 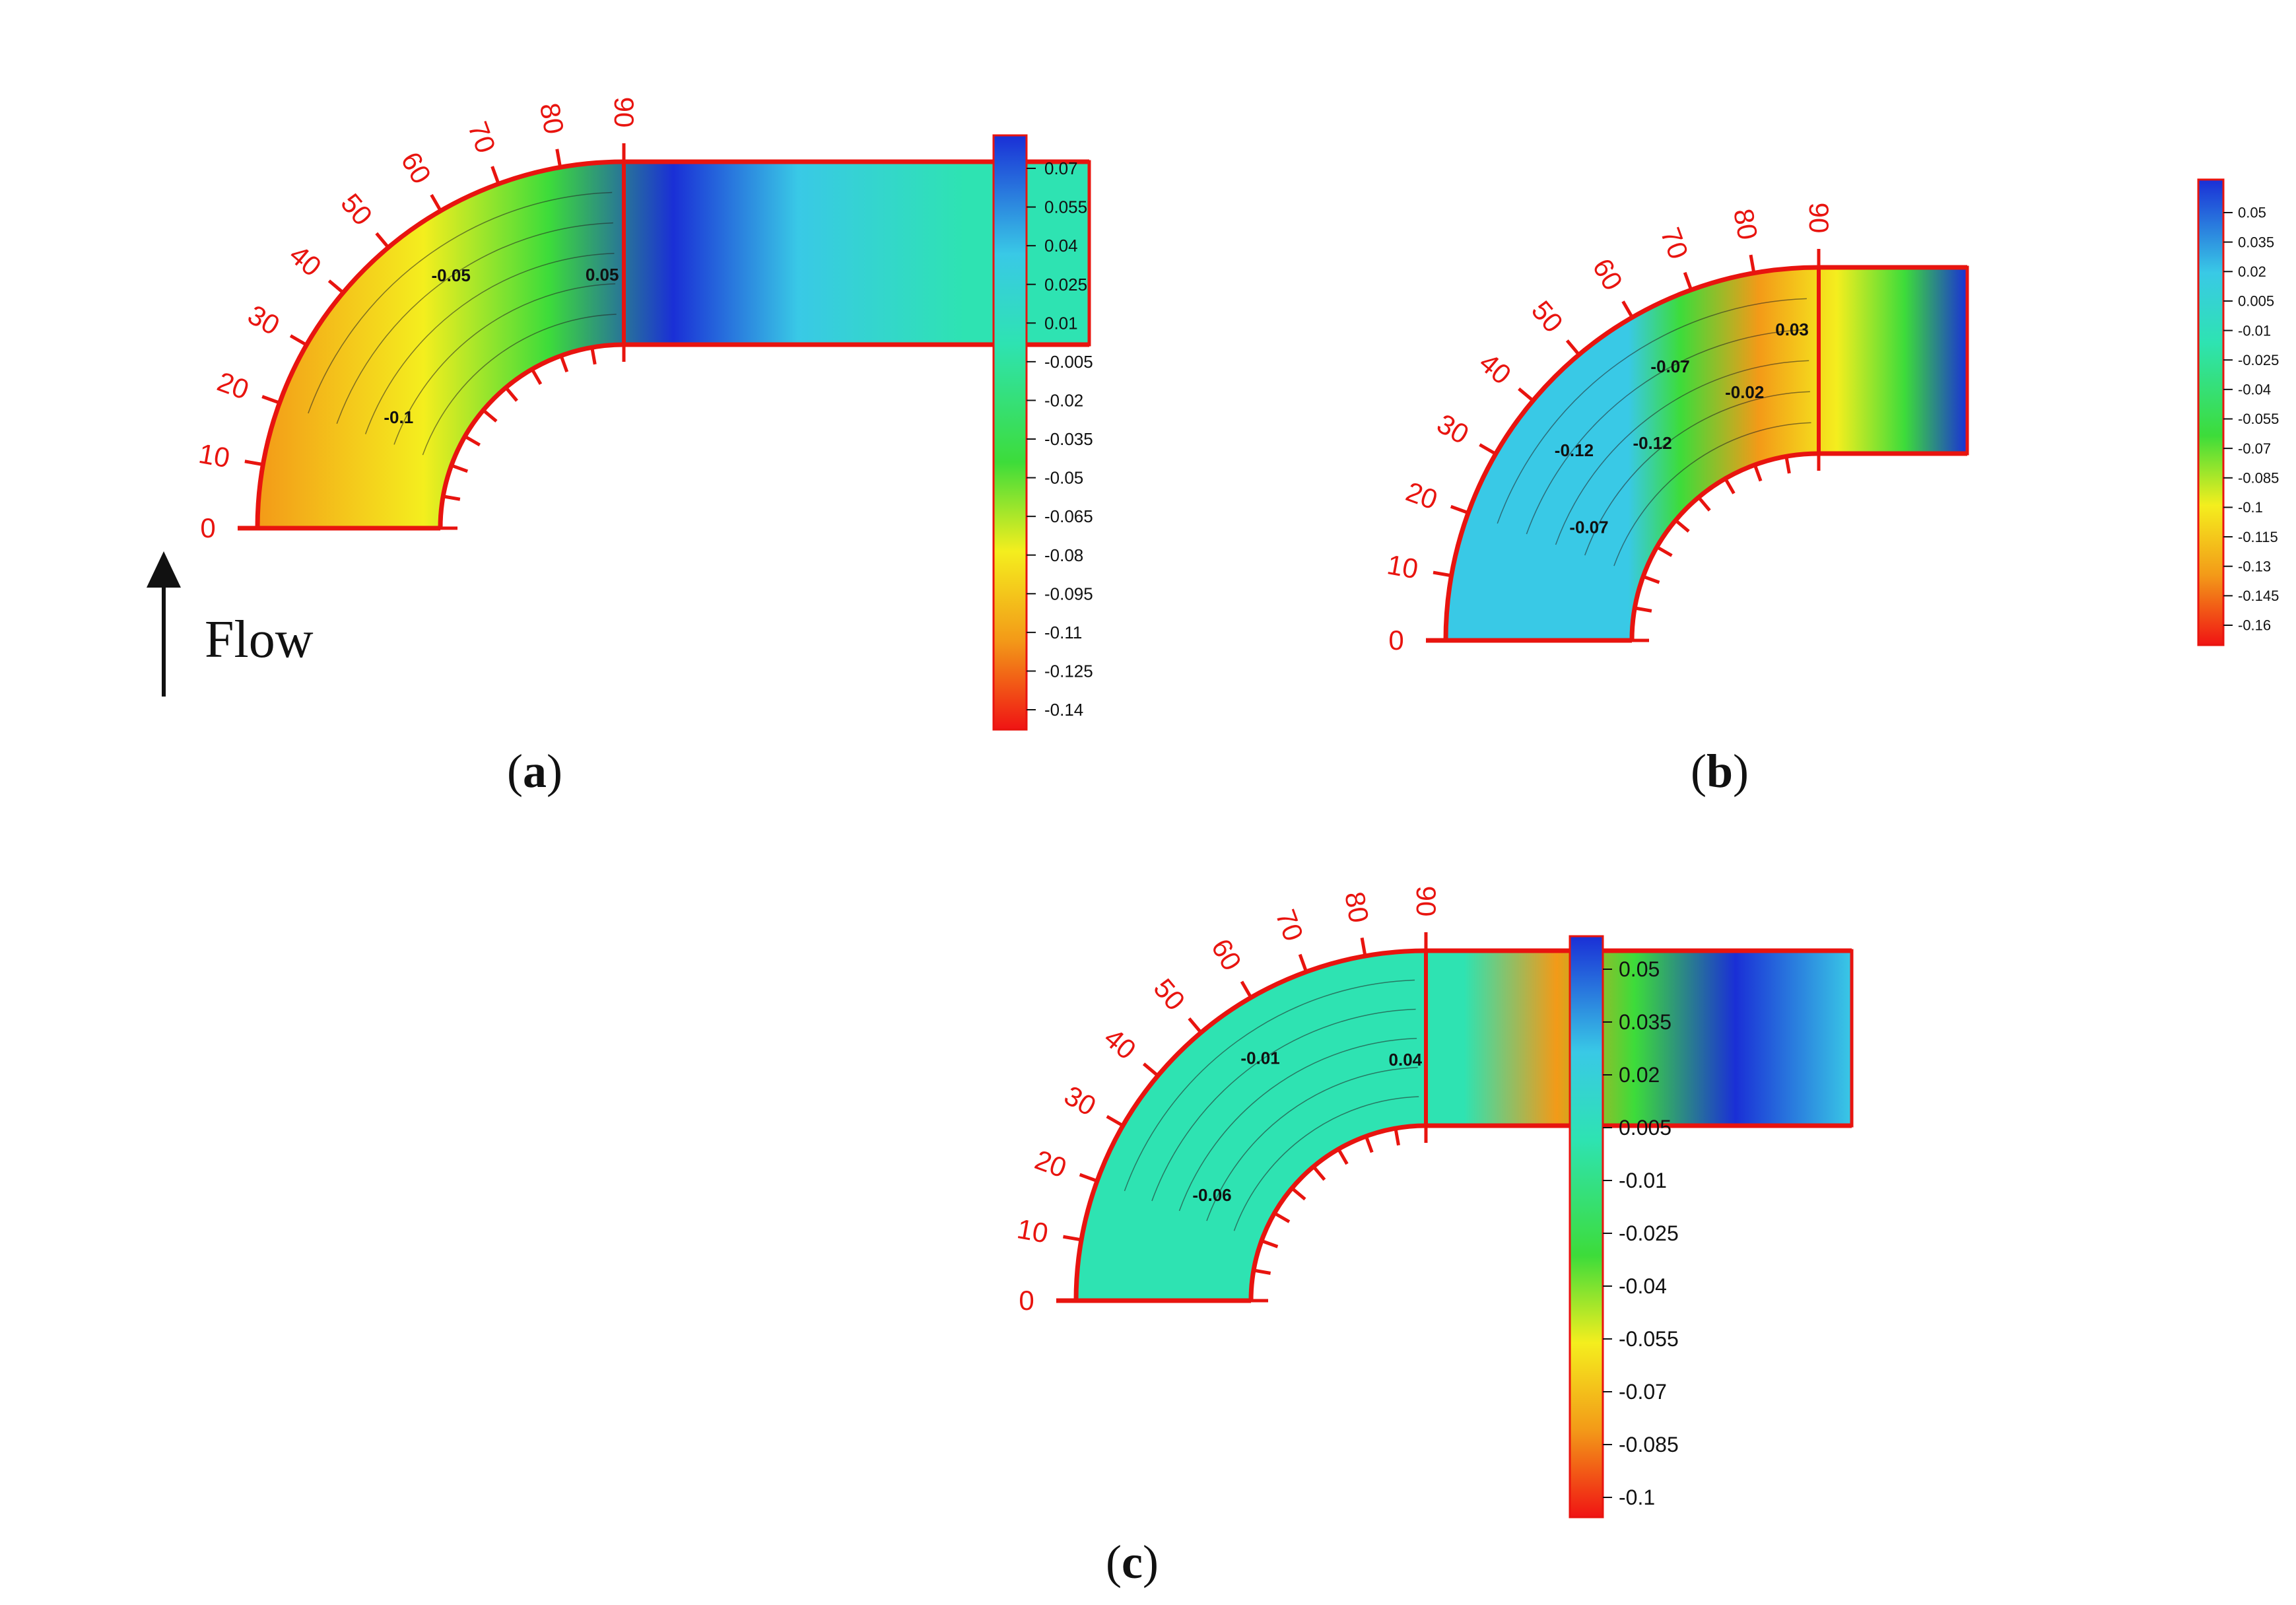 I want to click on contour-label: 0.04, so click(x=1406, y=1060).